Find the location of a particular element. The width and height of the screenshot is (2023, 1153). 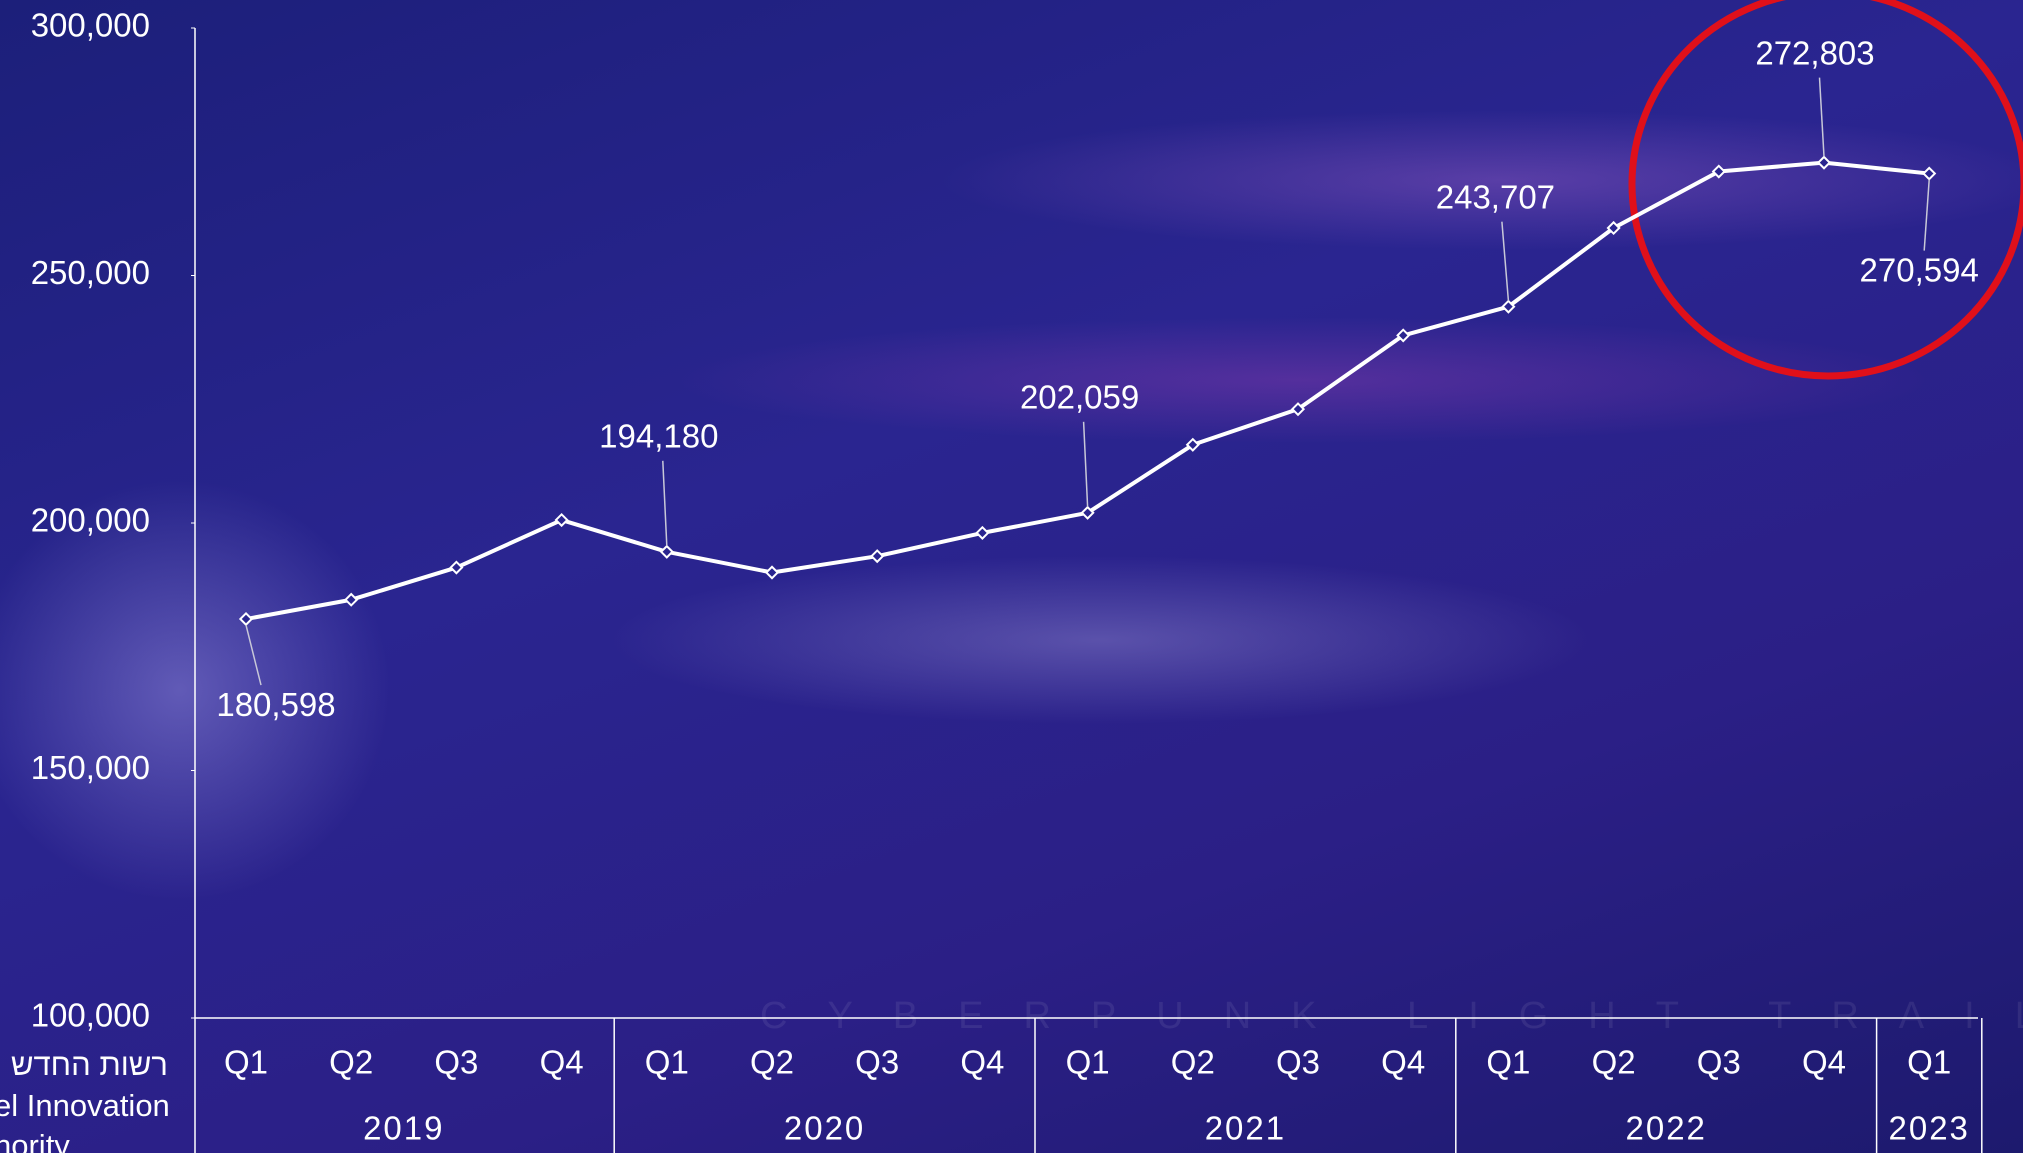

x-group-label: 2023 is located at coordinates (1928, 1128).